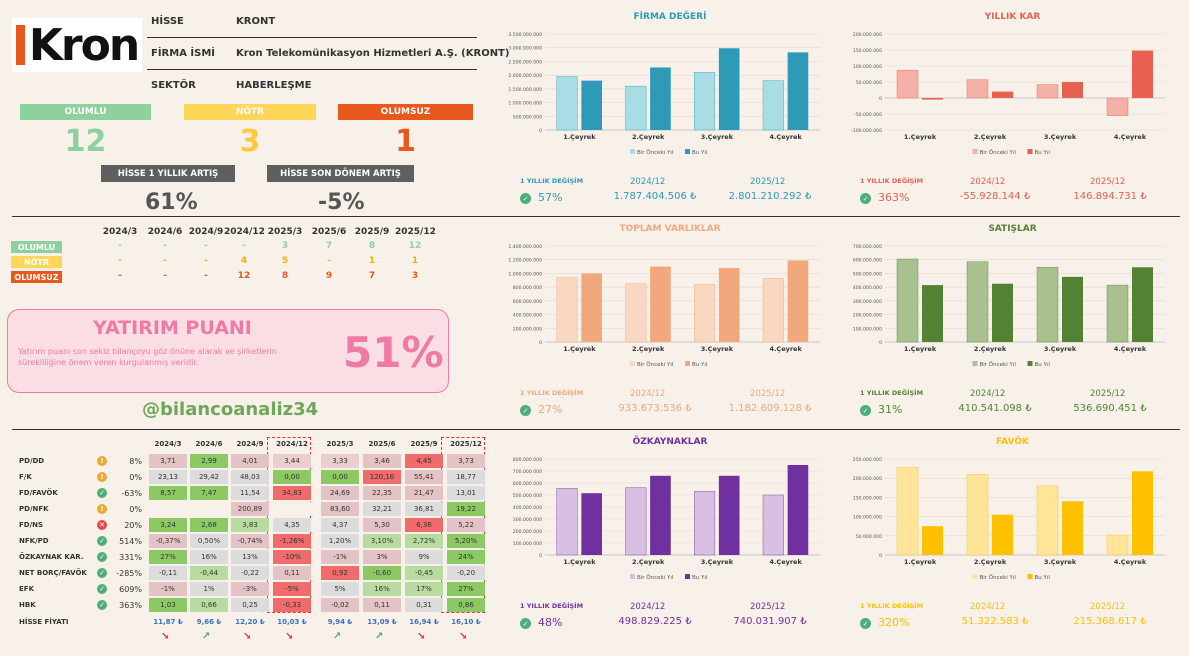 Image resolution: width=1189 pixels, height=656 pixels. I want to click on legend-swatch-previous, so click(632, 363).